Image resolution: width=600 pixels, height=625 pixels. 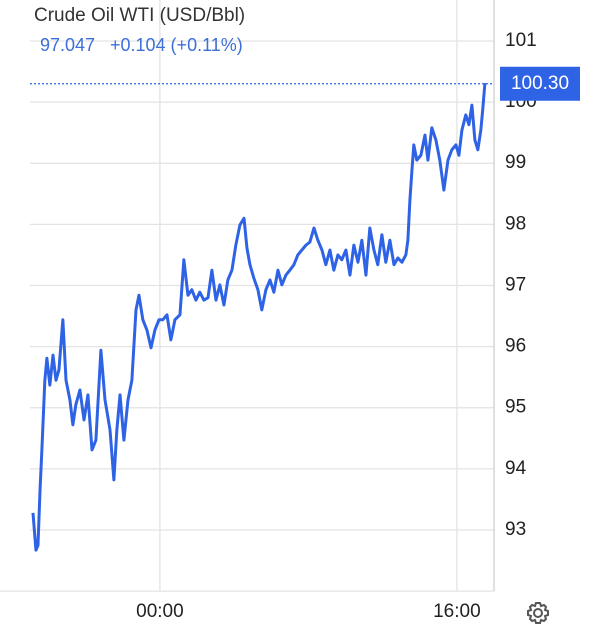 What do you see at coordinates (67, 45) in the screenshot?
I see `price: 97.047` at bounding box center [67, 45].